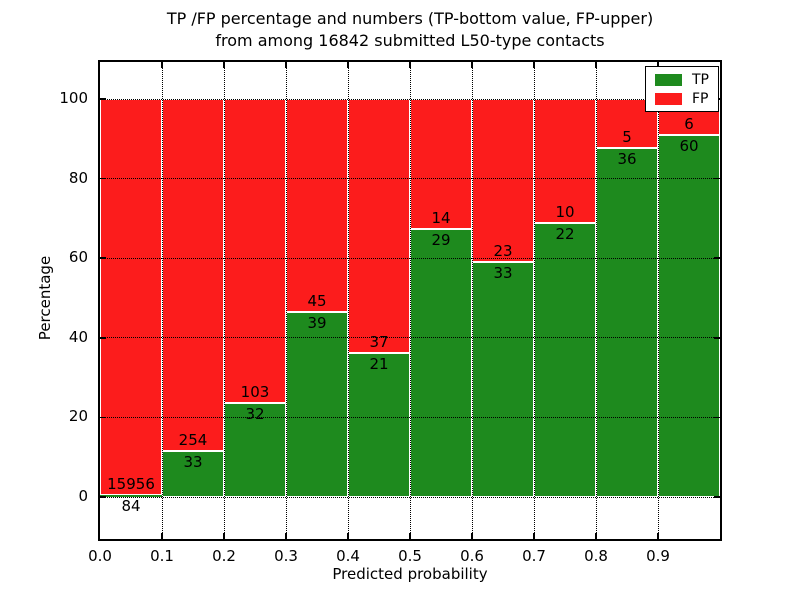 This screenshot has width=800, height=600. What do you see at coordinates (78, 416) in the screenshot?
I see `y-tick-label: 20` at bounding box center [78, 416].